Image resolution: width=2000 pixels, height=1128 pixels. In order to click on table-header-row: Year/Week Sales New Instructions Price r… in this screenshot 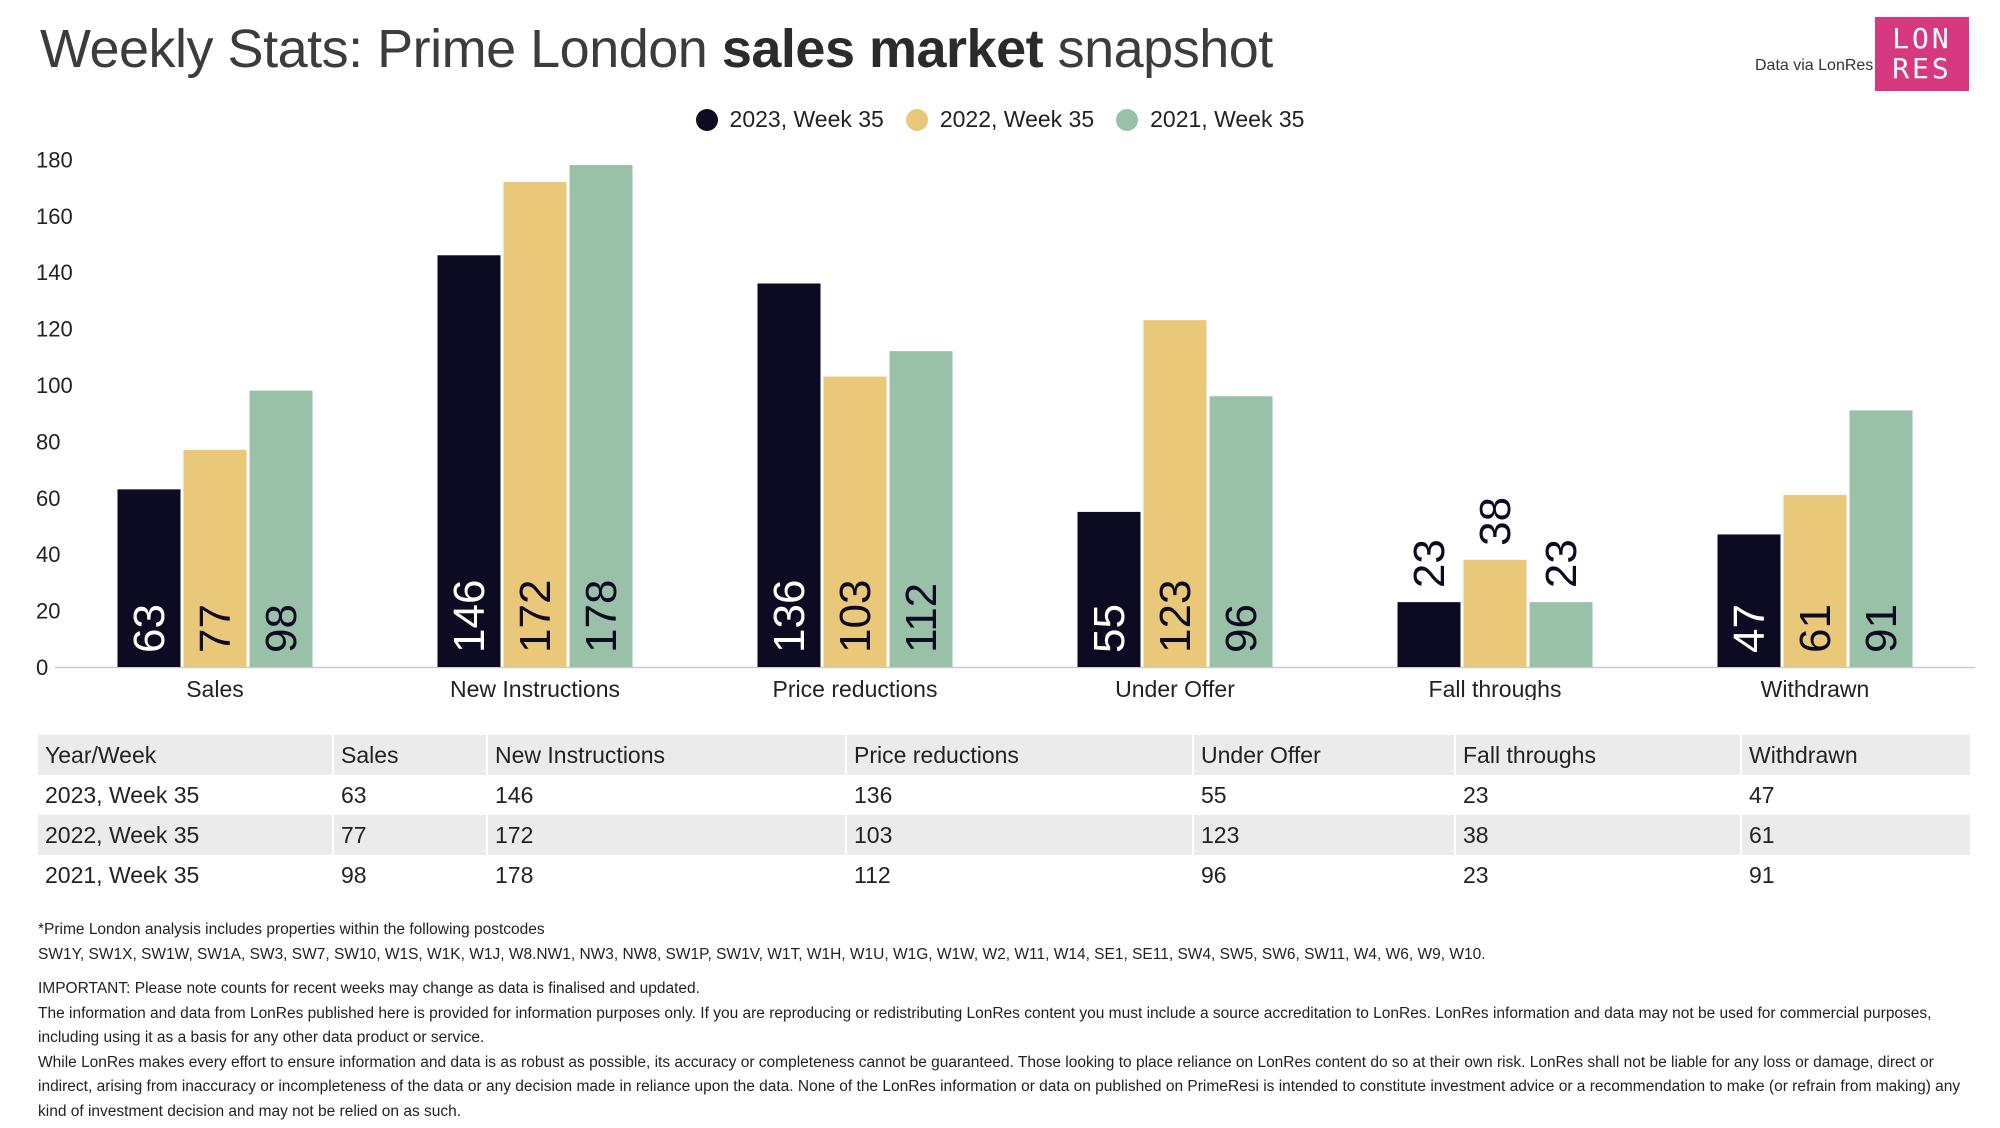, I will do `click(1004, 755)`.